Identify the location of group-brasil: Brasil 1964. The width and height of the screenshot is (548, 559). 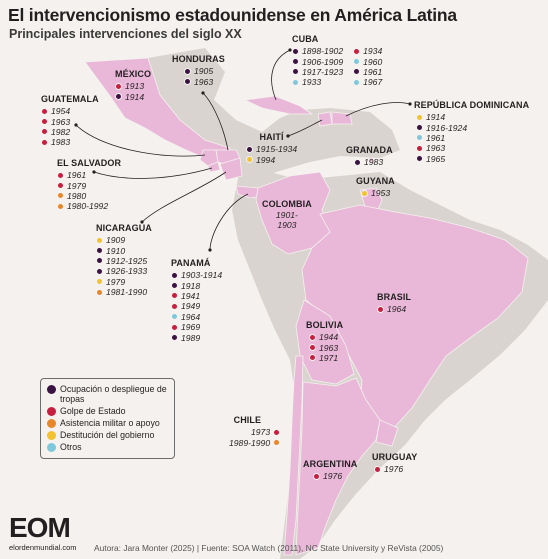
(394, 303).